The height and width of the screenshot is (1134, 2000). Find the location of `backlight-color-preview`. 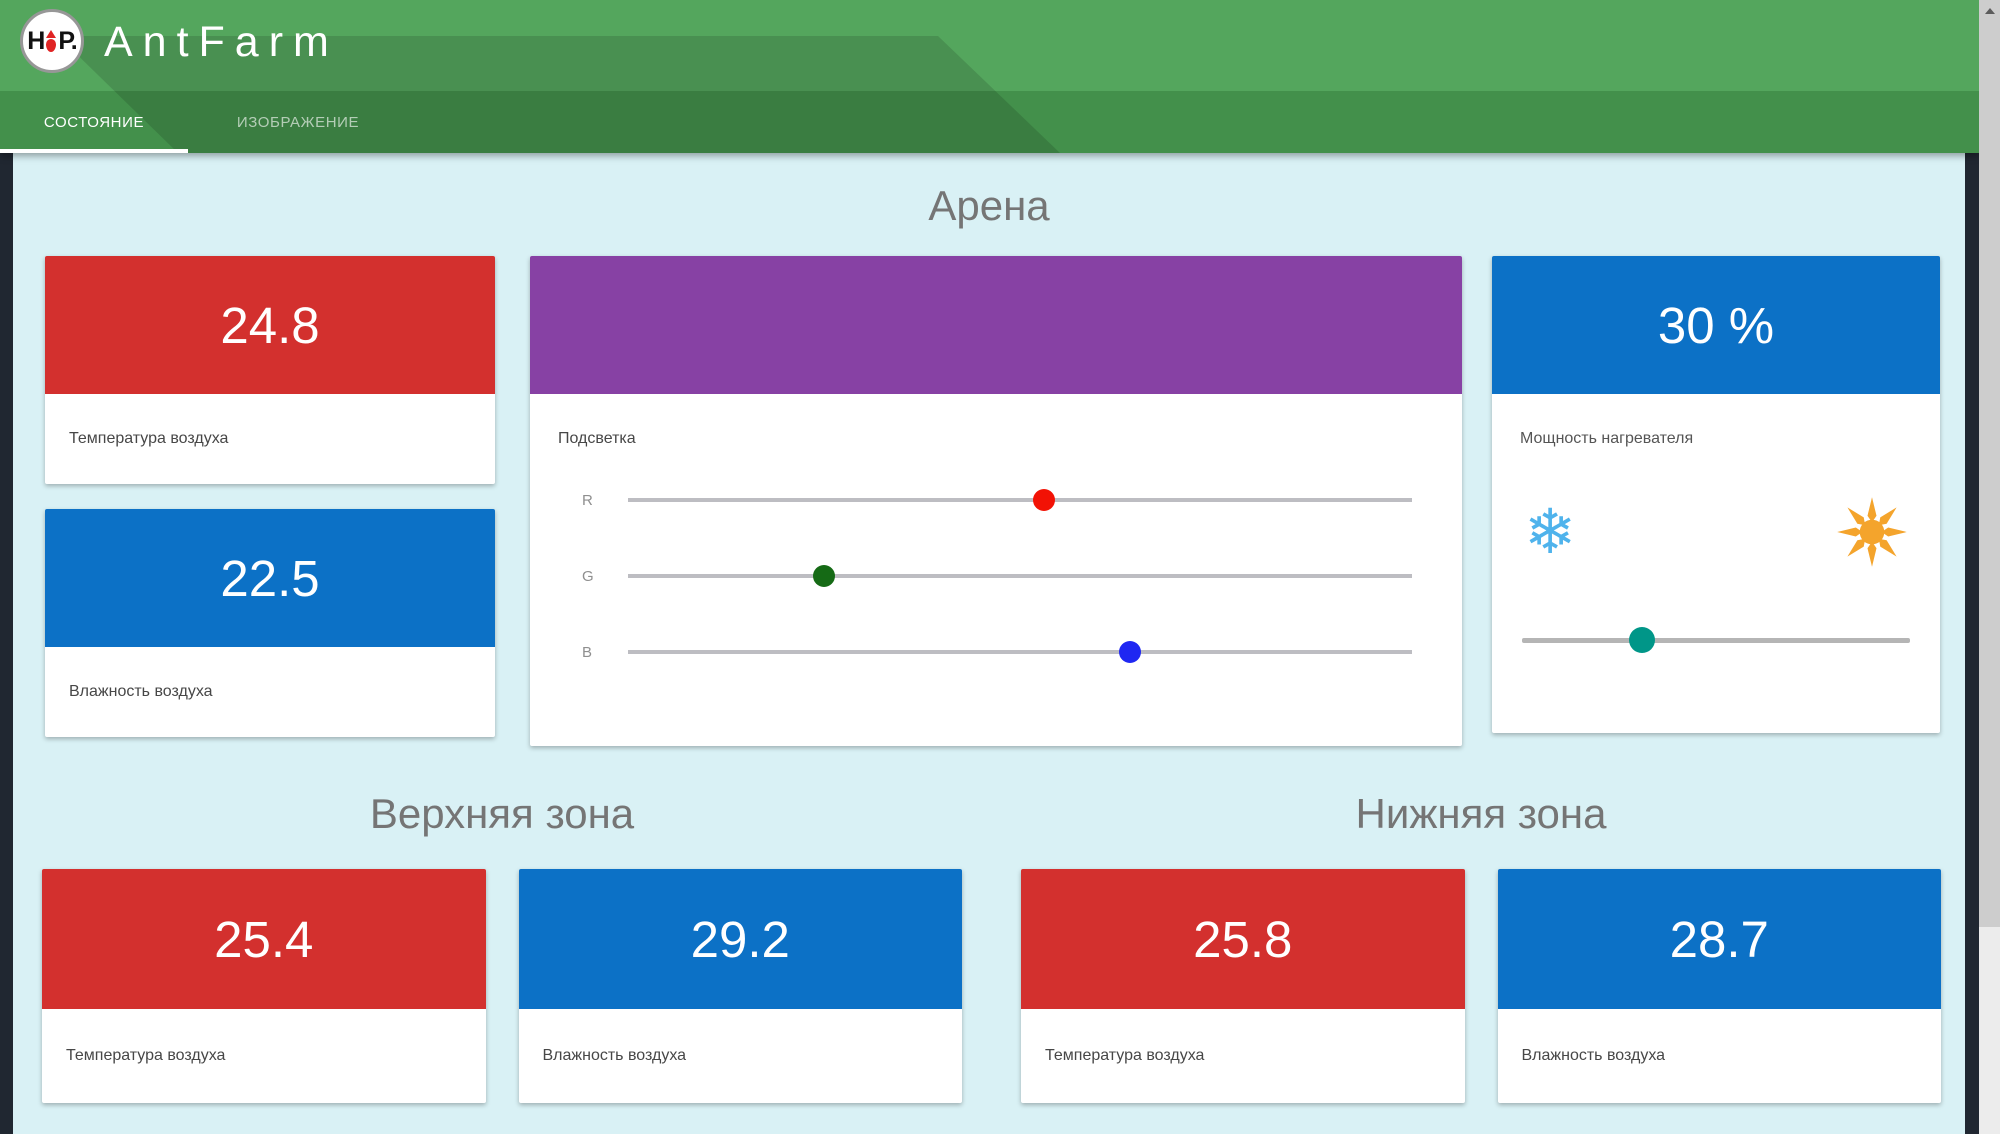

backlight-color-preview is located at coordinates (996, 325).